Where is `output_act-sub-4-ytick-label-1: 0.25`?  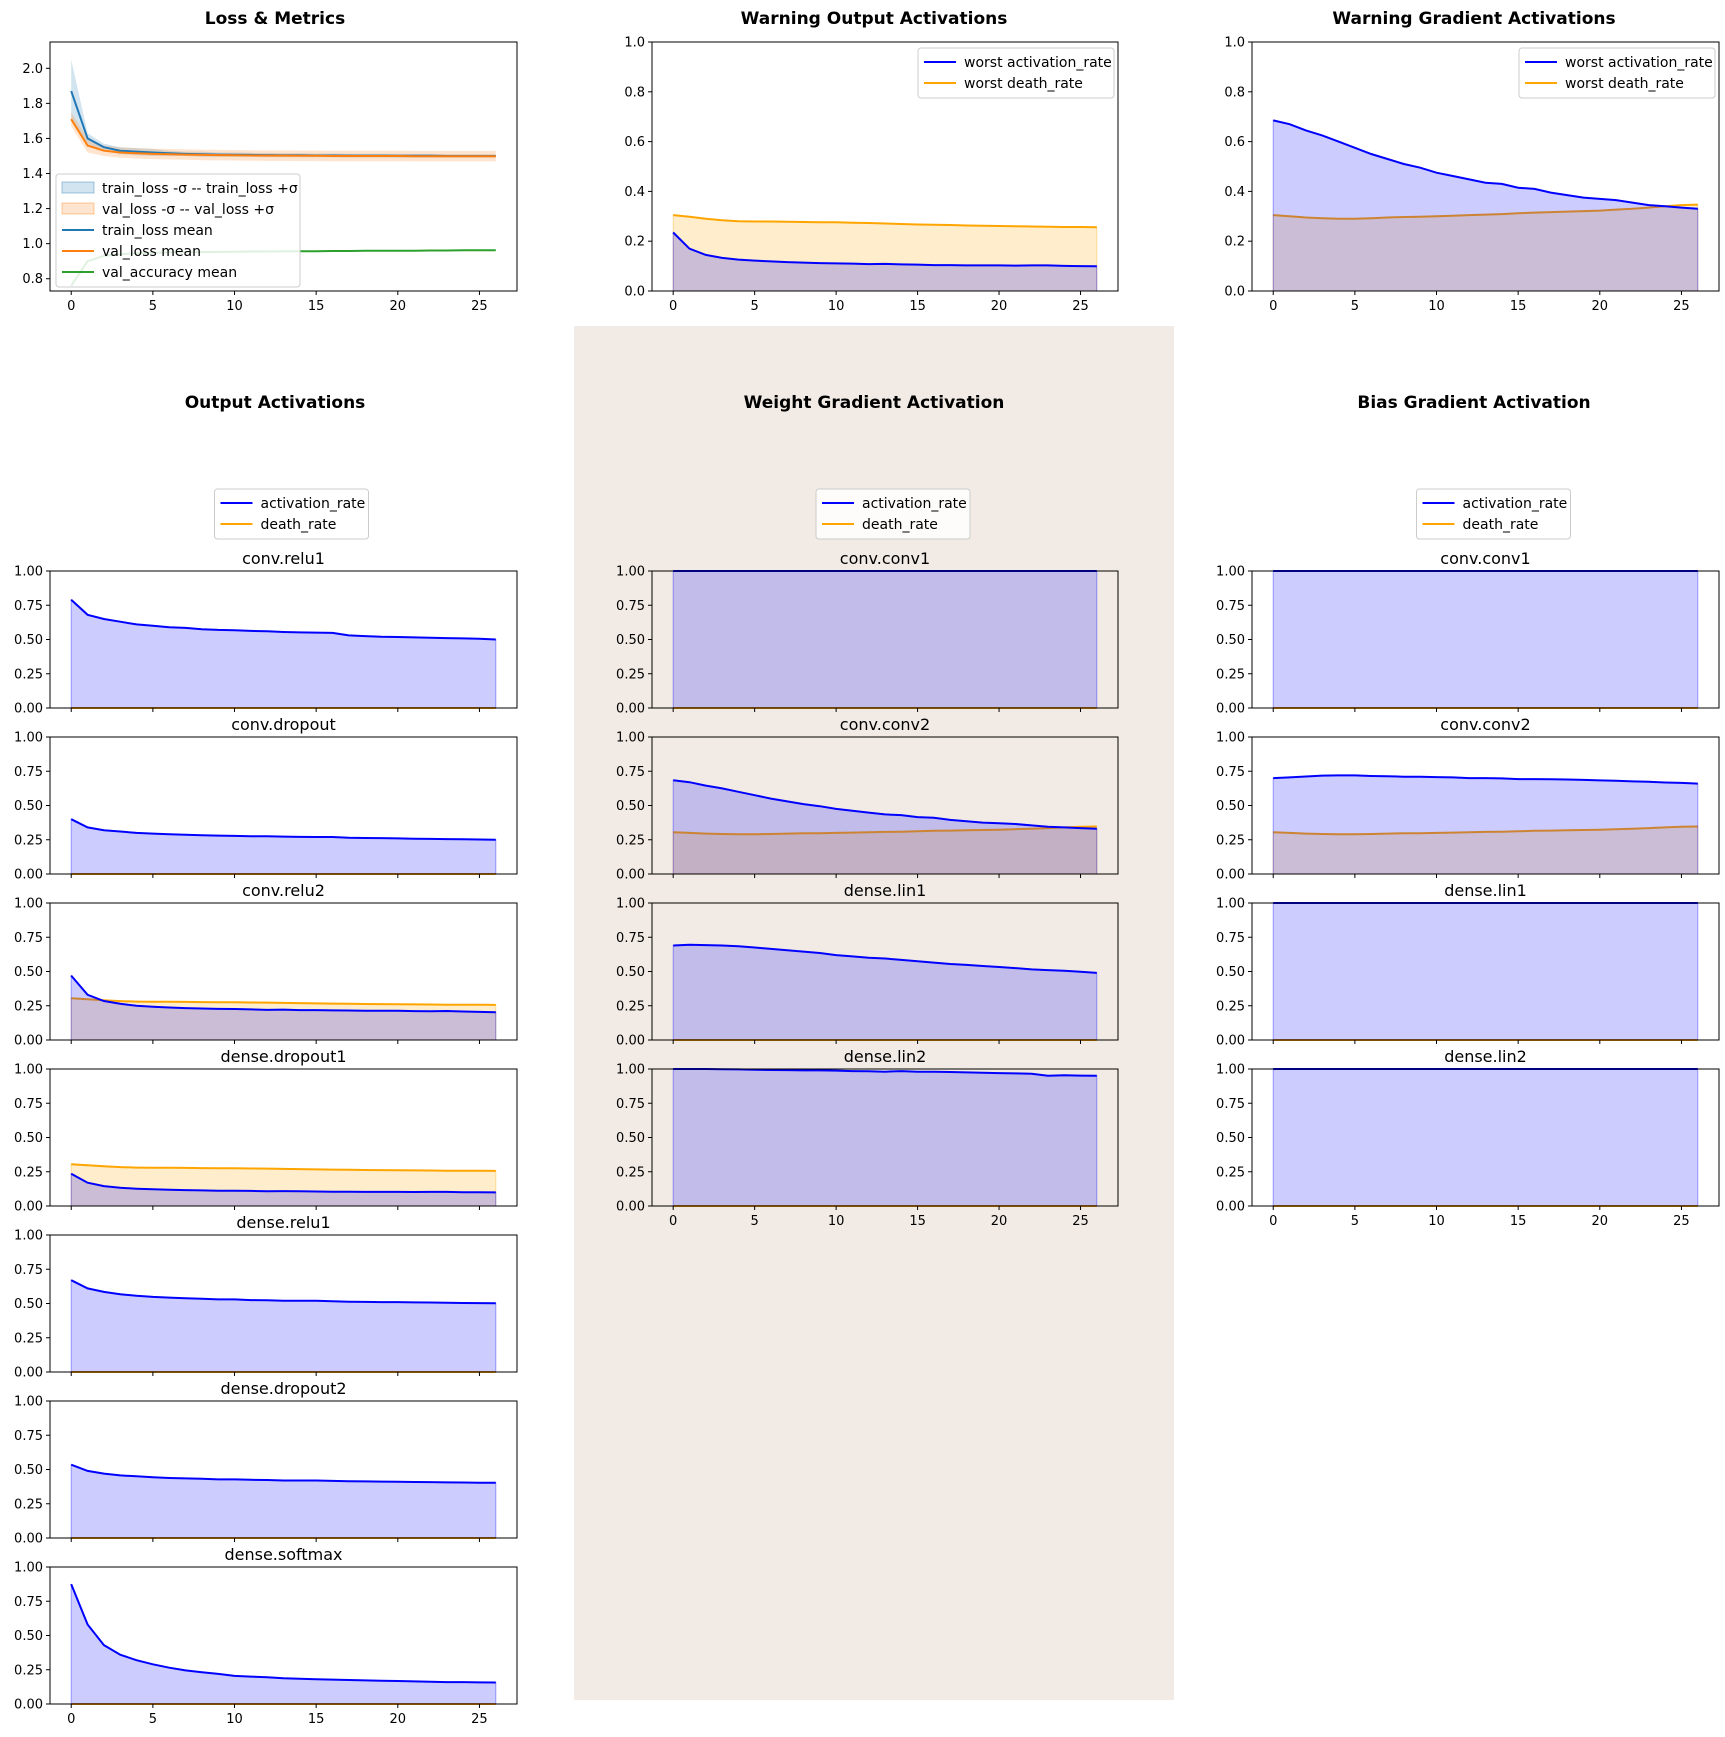
output_act-sub-4-ytick-label-1: 0.25 is located at coordinates (28, 1338).